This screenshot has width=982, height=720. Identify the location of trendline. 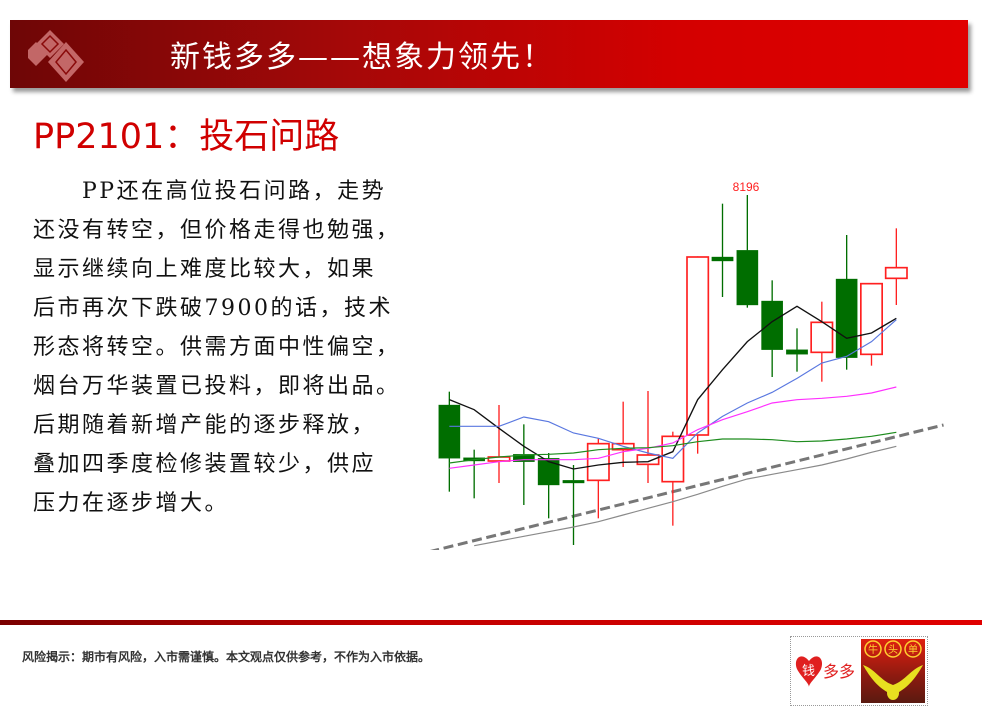
(687, 486).